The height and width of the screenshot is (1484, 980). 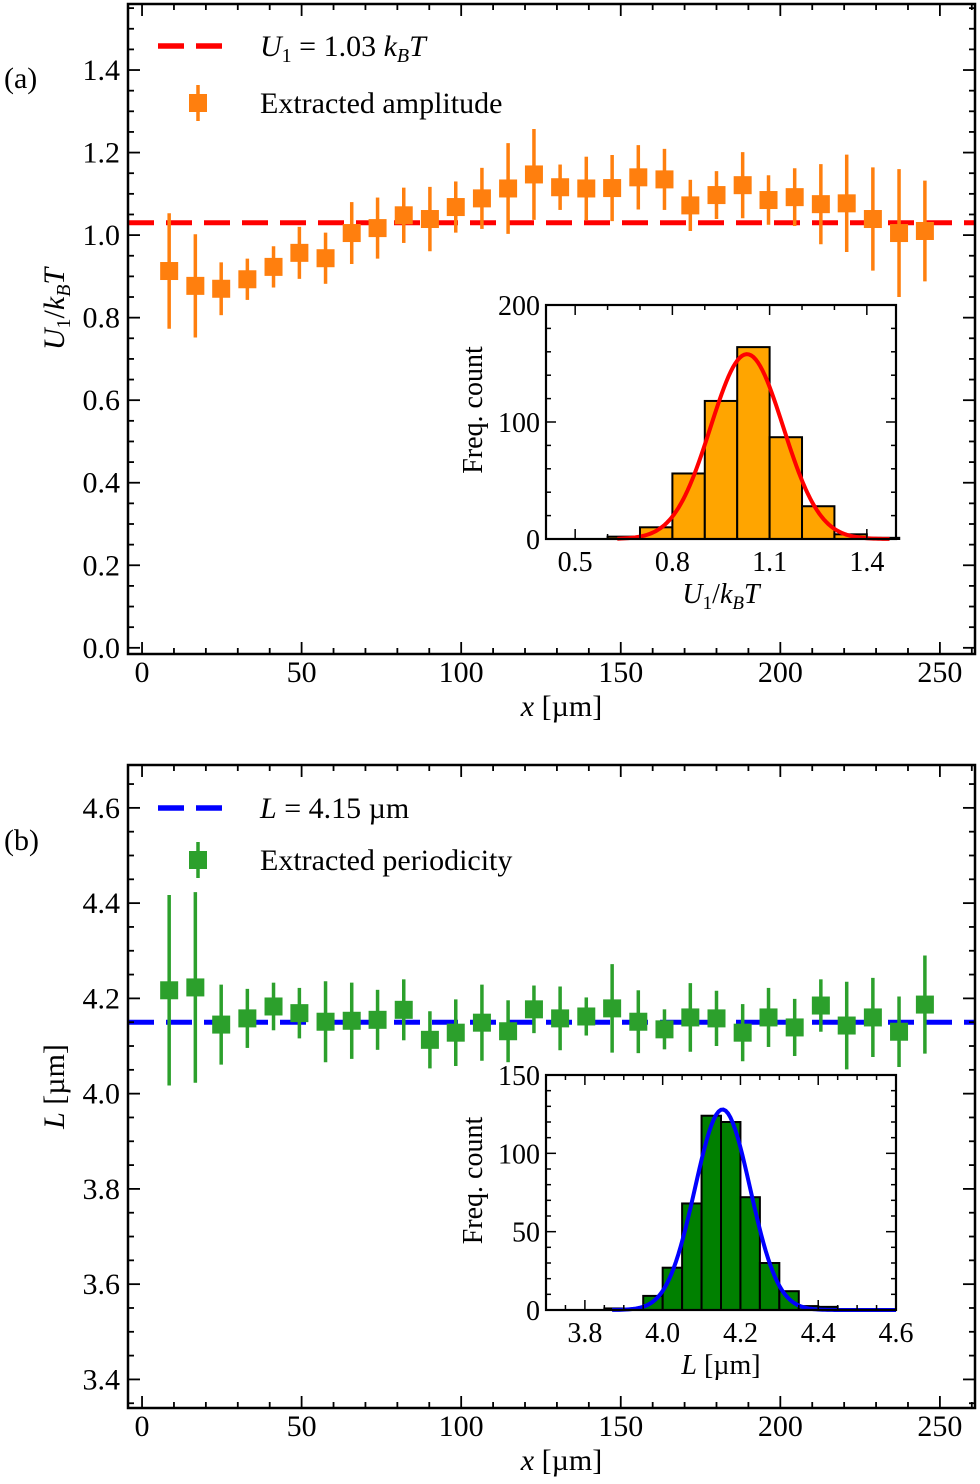 What do you see at coordinates (939, 1426) in the screenshot?
I see `x-tick-label: 250` at bounding box center [939, 1426].